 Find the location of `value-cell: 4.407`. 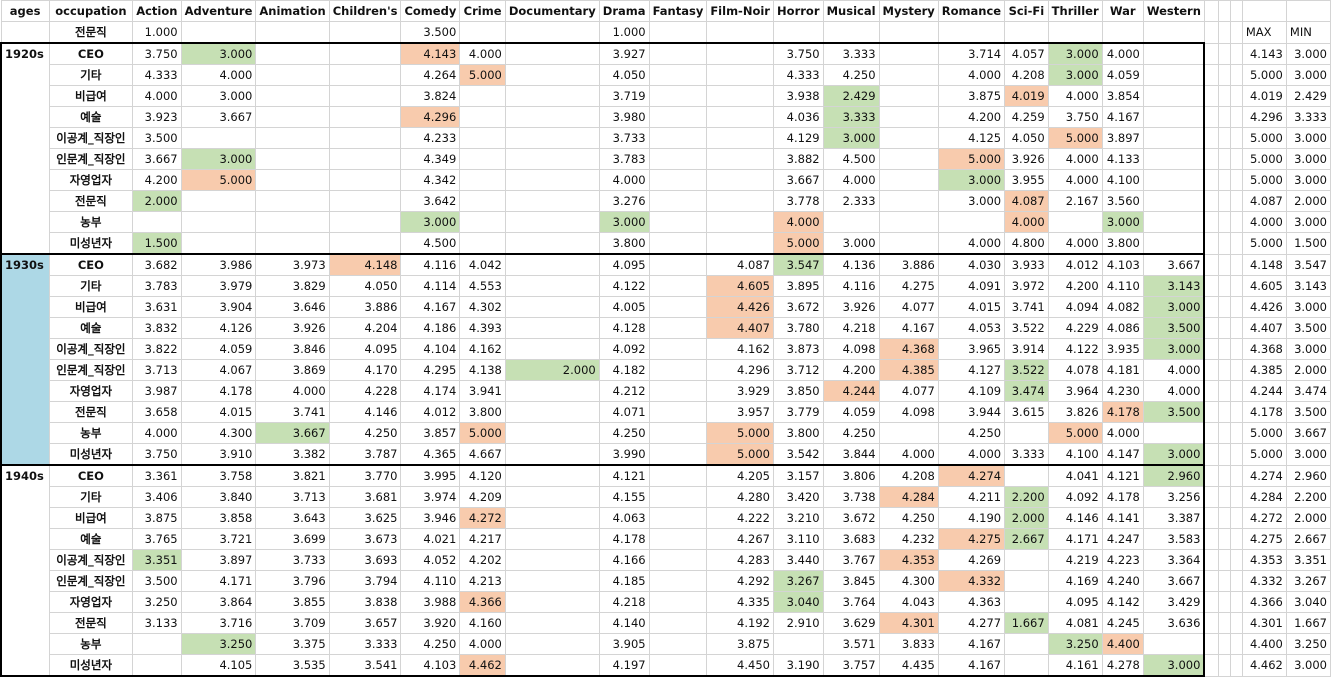

value-cell: 4.407 is located at coordinates (740, 328).